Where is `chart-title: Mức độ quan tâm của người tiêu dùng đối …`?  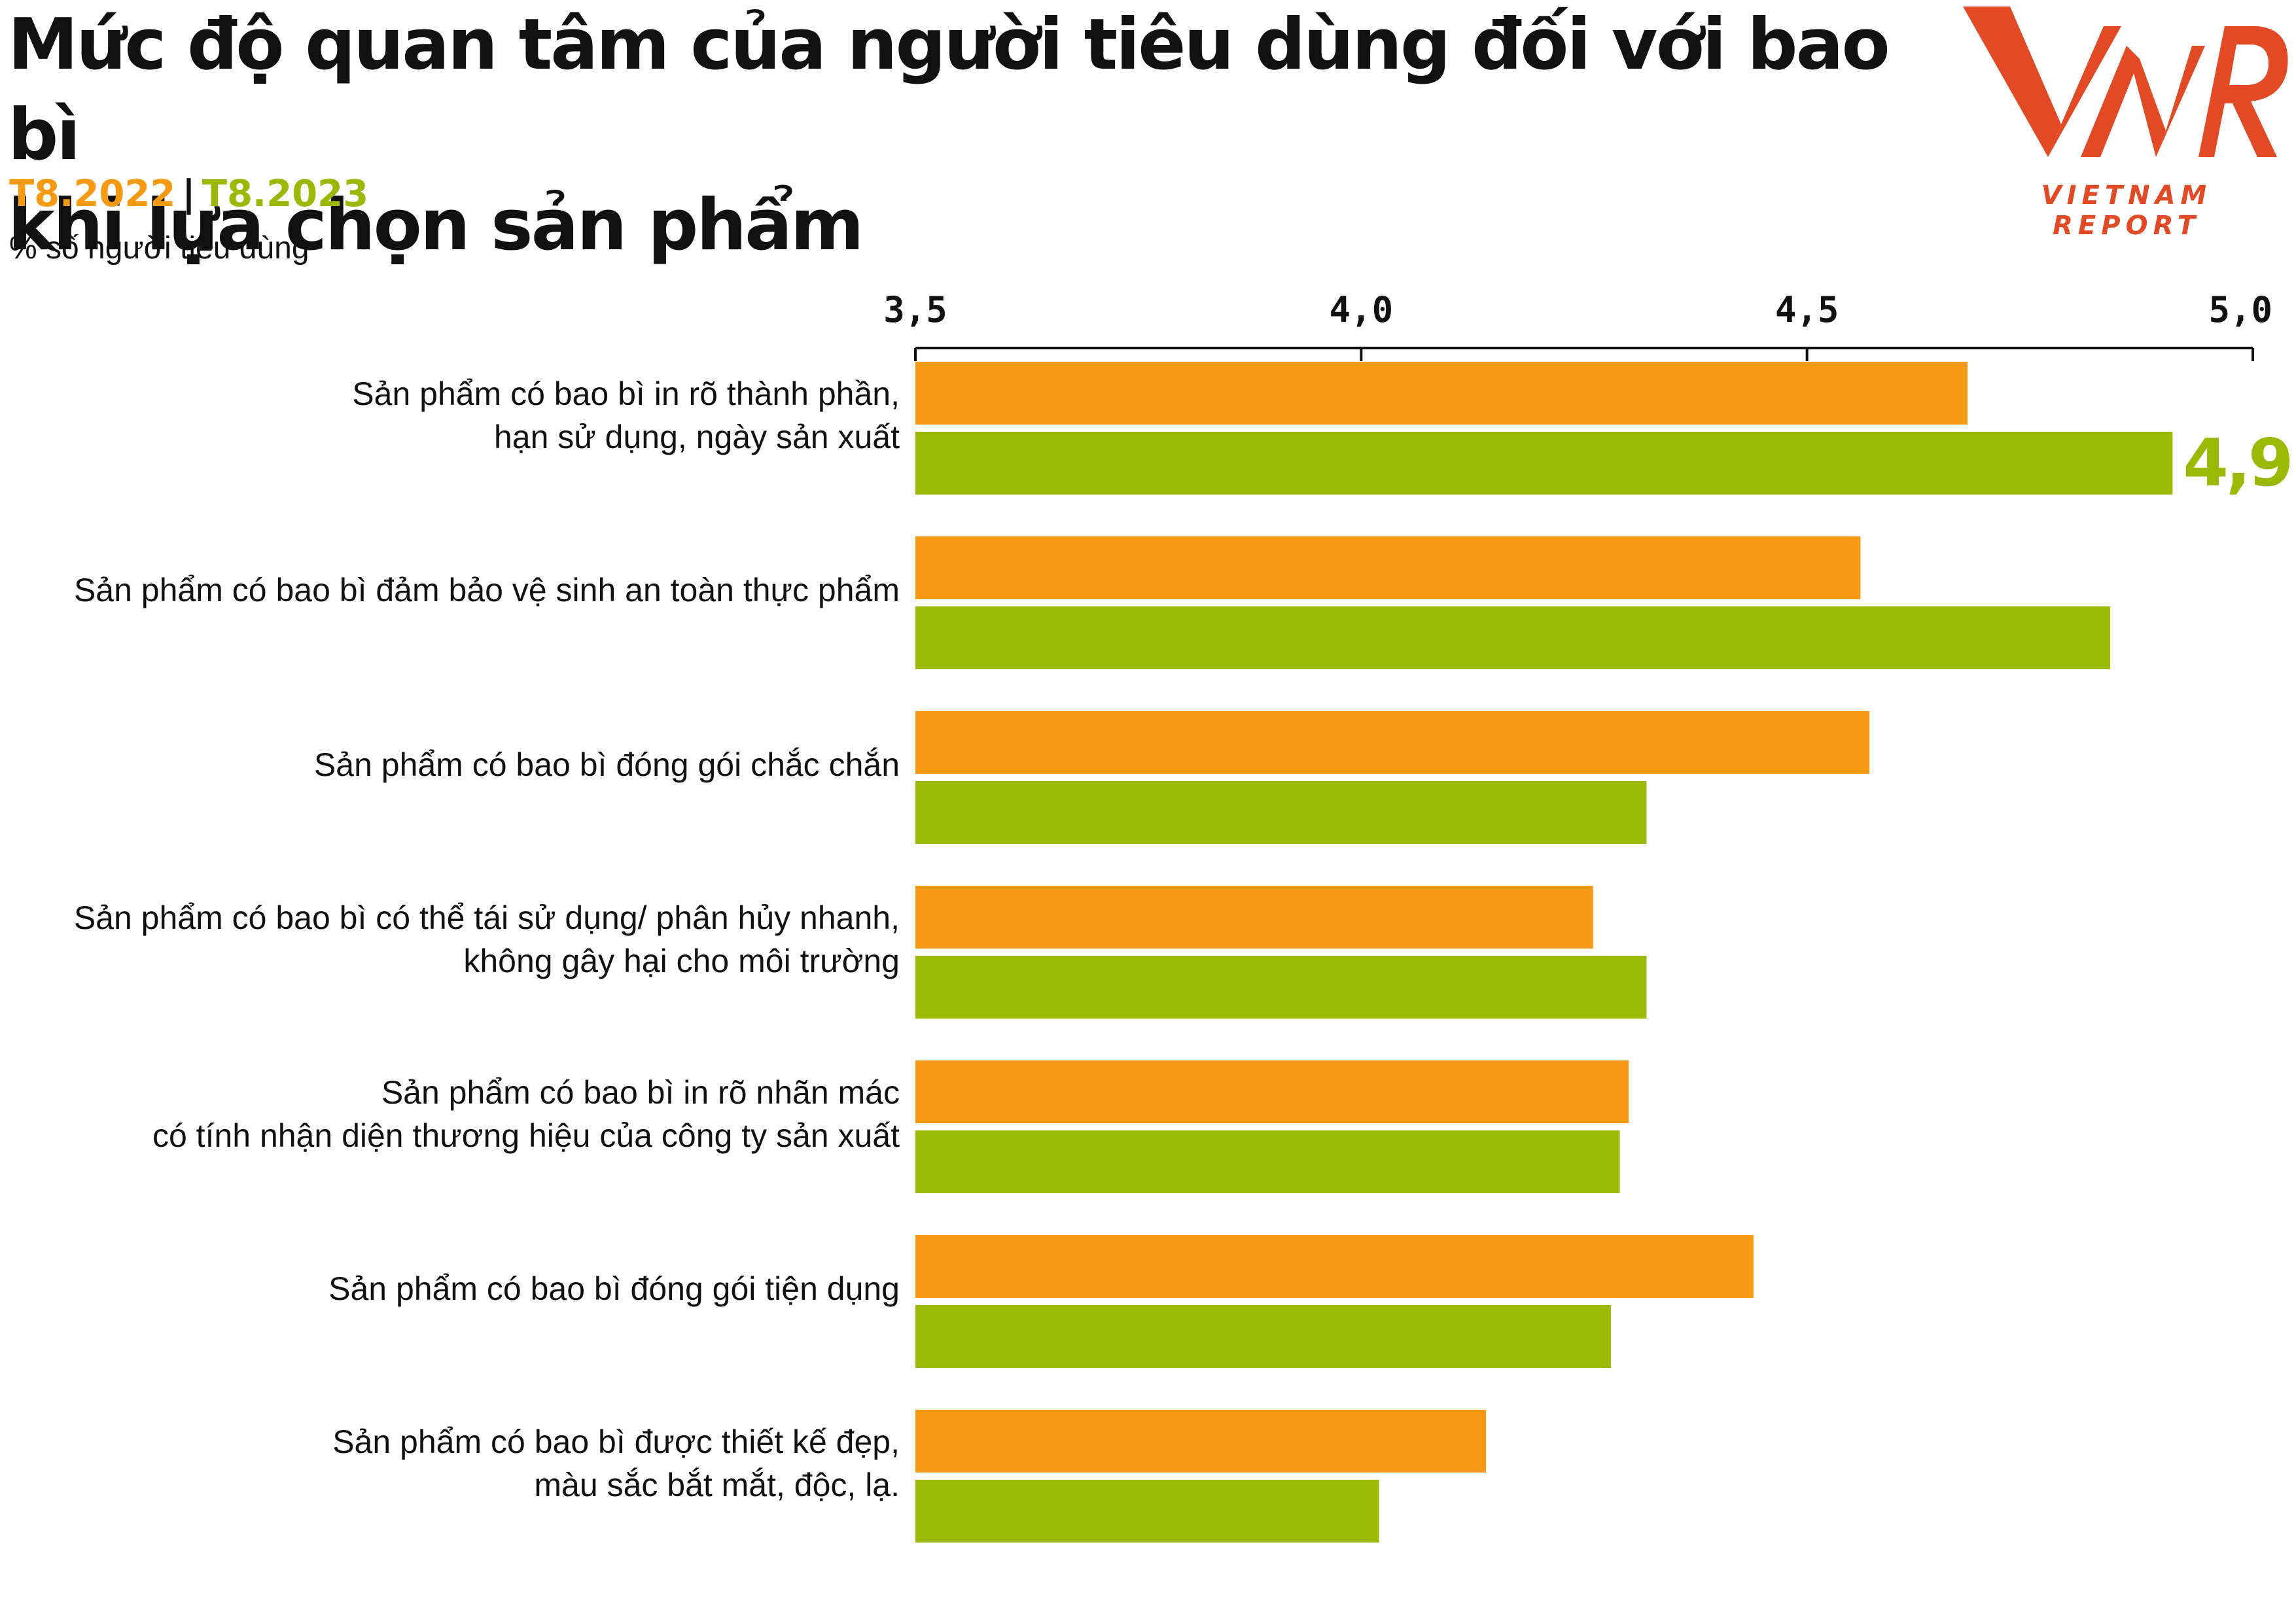
chart-title: Mức độ quan tâm của người tiêu dùng đối … is located at coordinates (983, 136).